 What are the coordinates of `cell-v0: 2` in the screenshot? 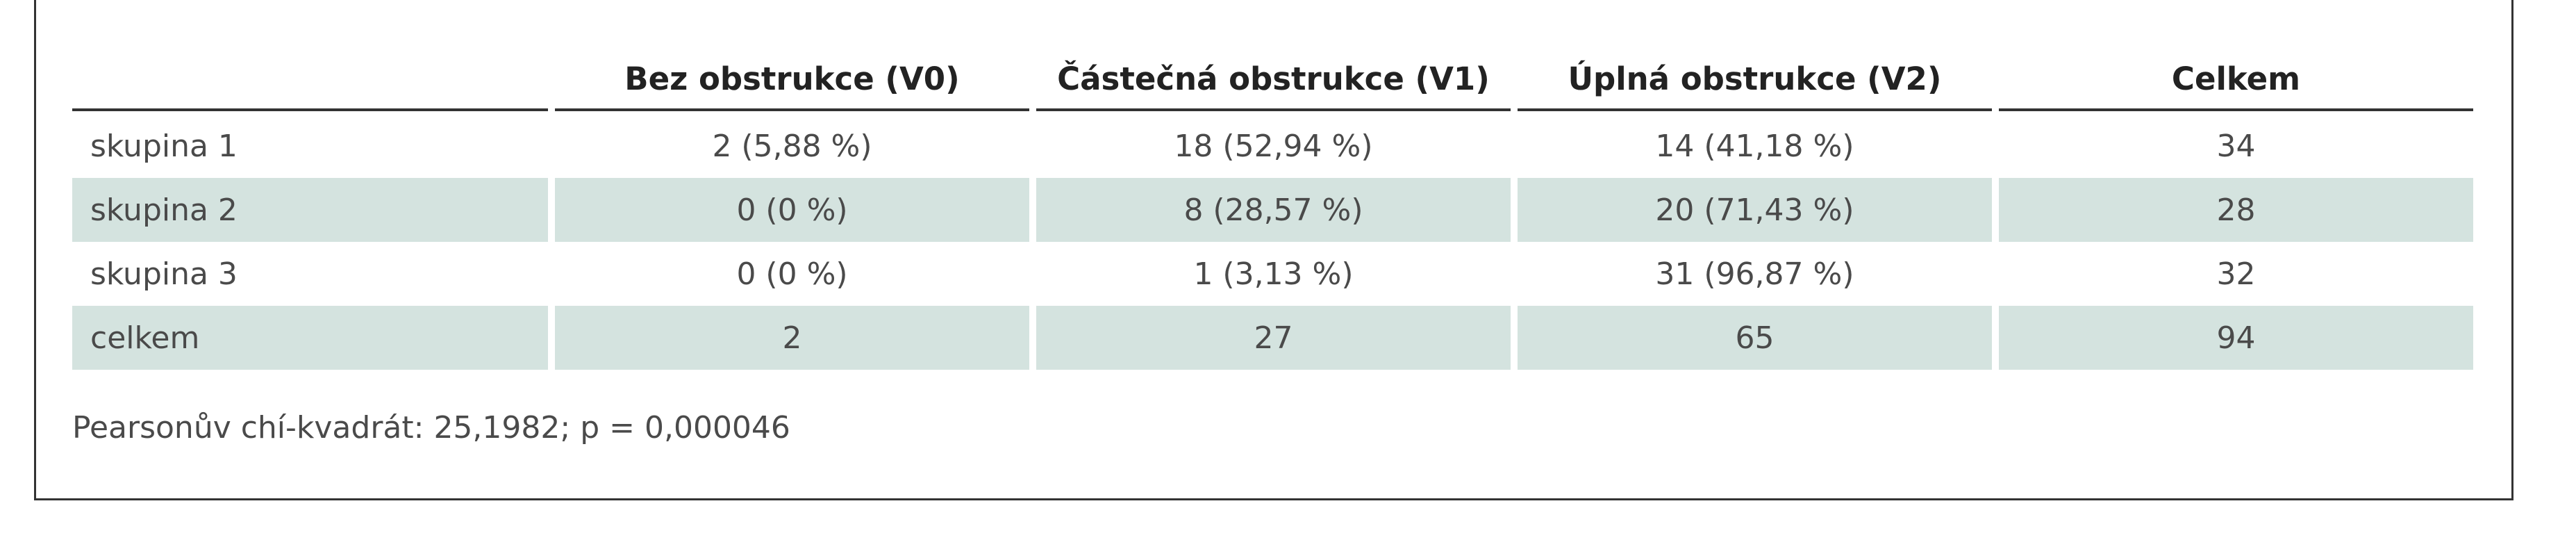 It's located at (792, 338).